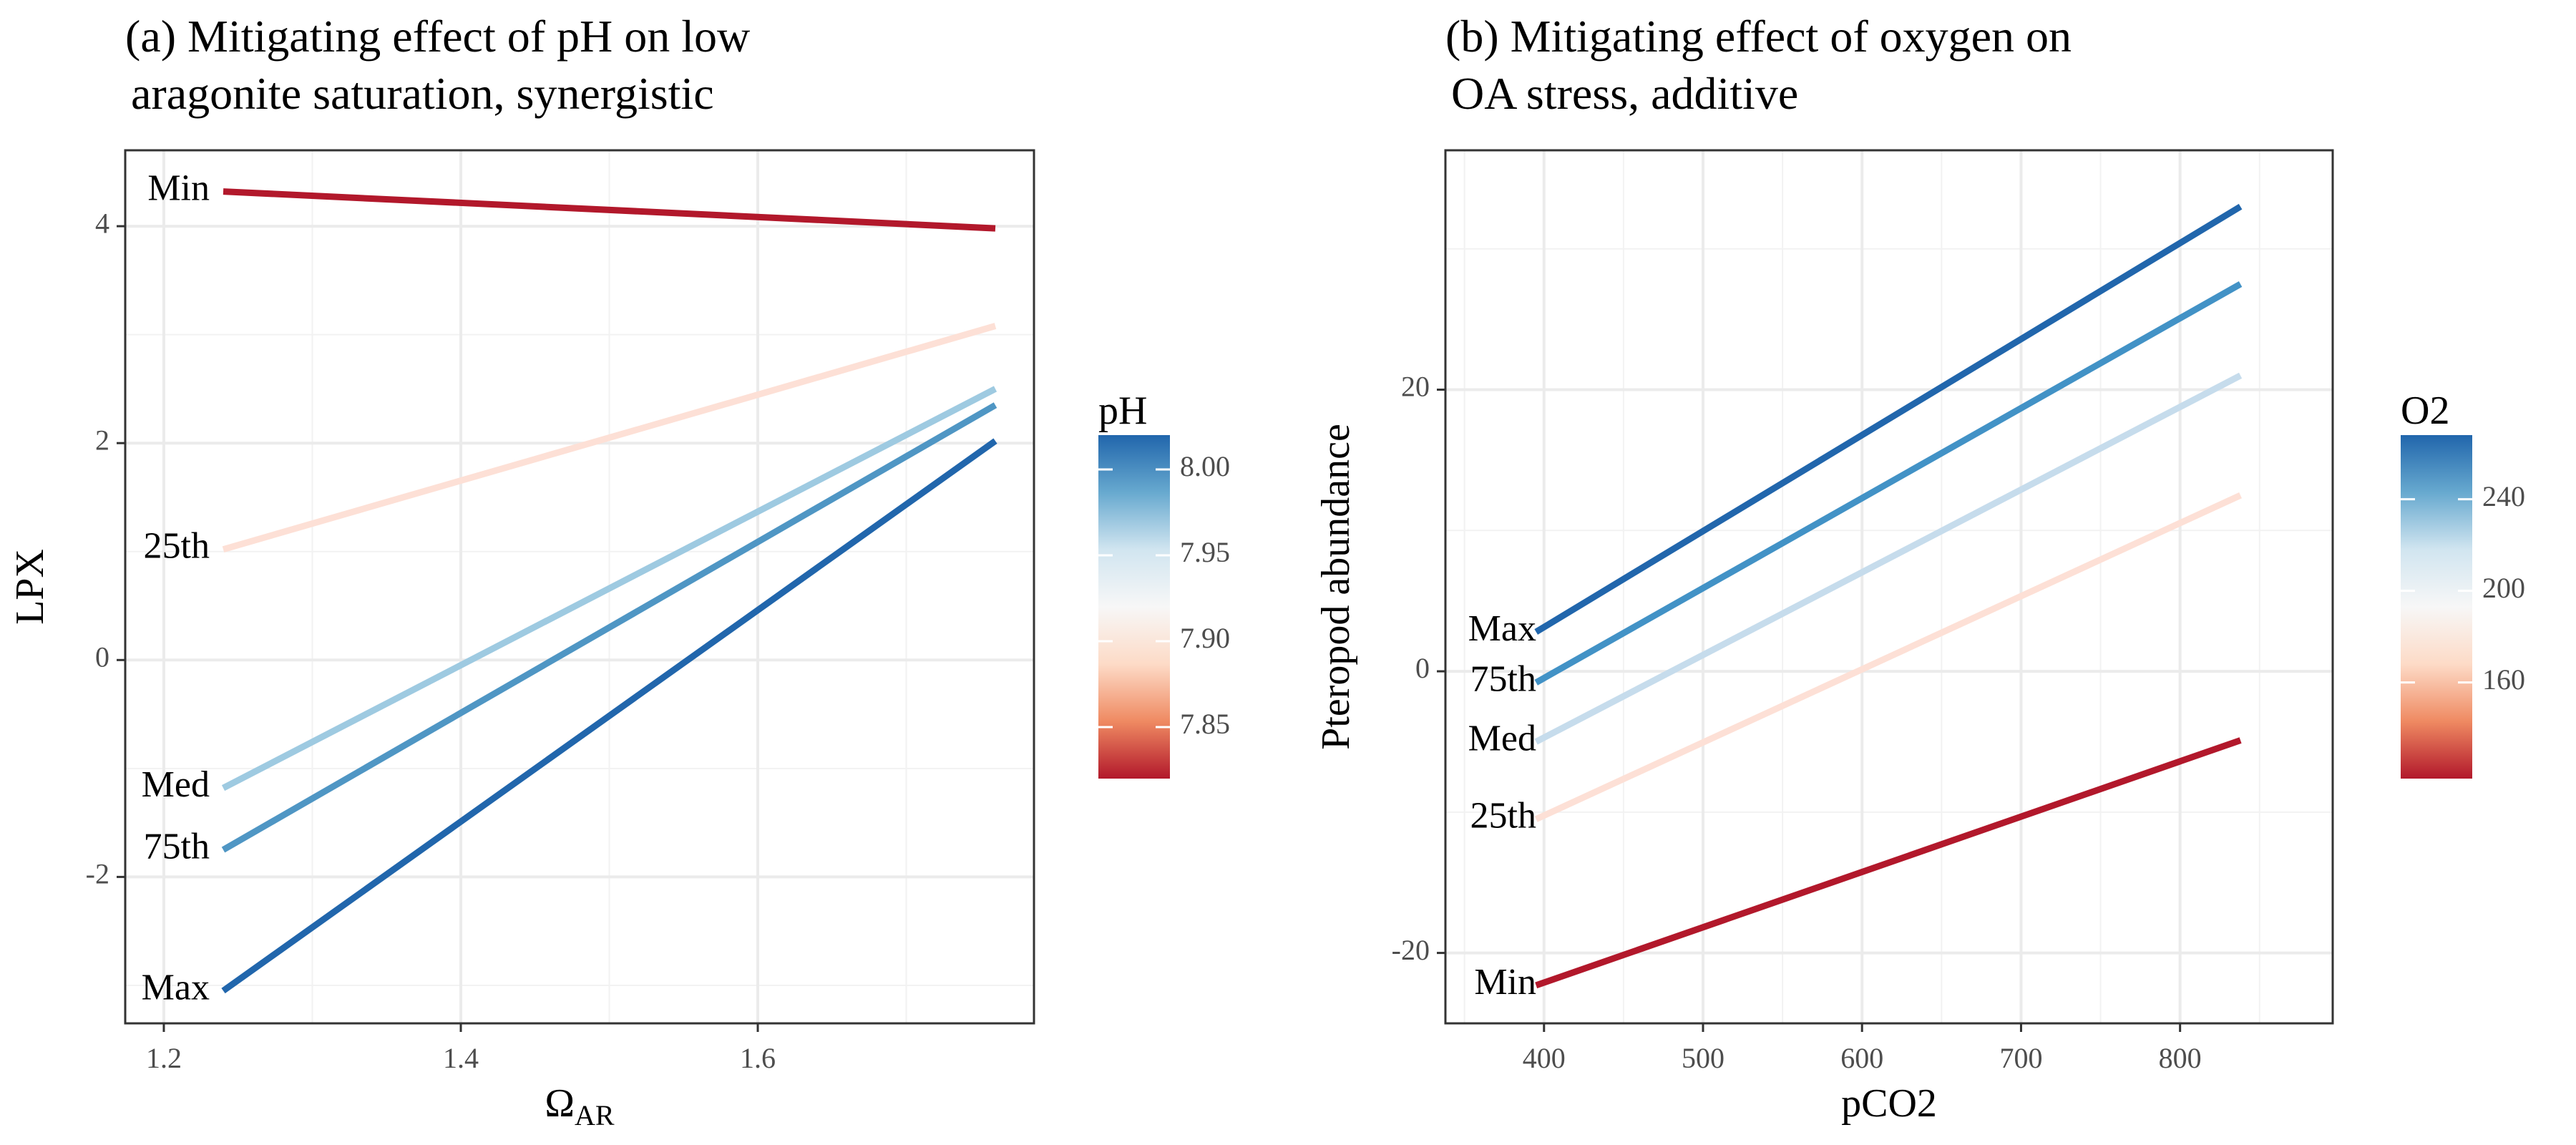  Describe the element at coordinates (758, 1058) in the screenshot. I see `x-tick-label: 1.6` at that location.